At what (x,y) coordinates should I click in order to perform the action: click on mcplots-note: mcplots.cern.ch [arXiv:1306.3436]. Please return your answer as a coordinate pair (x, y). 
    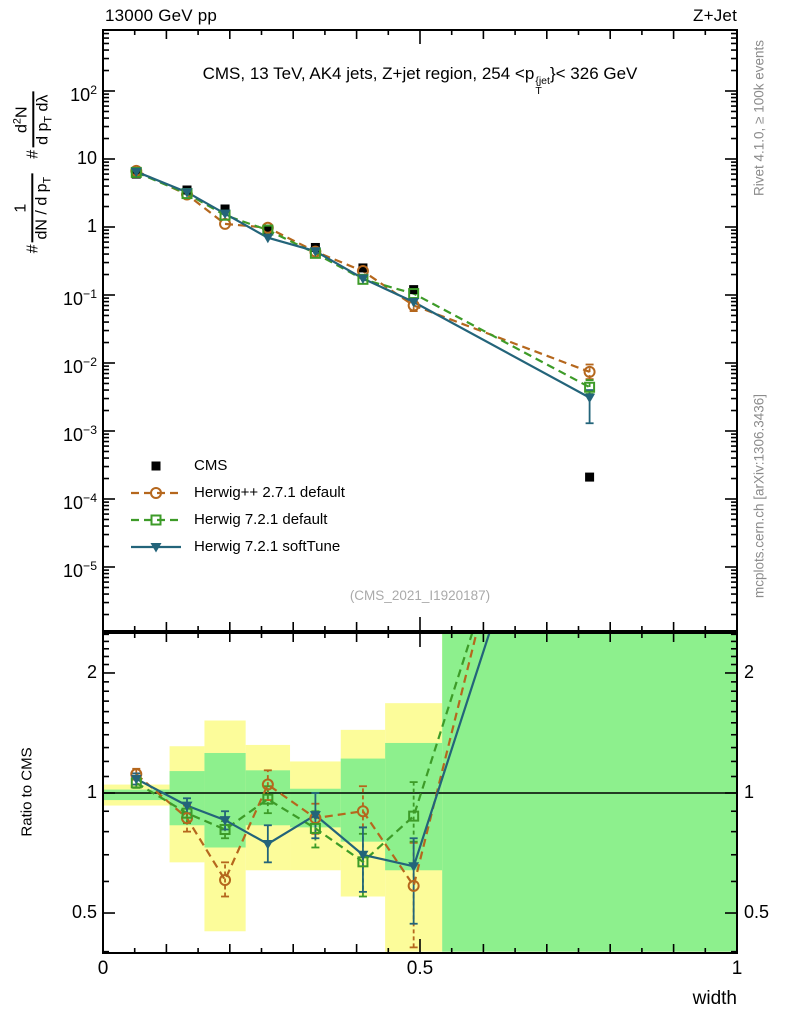
    Looking at the image, I should click on (759, 496).